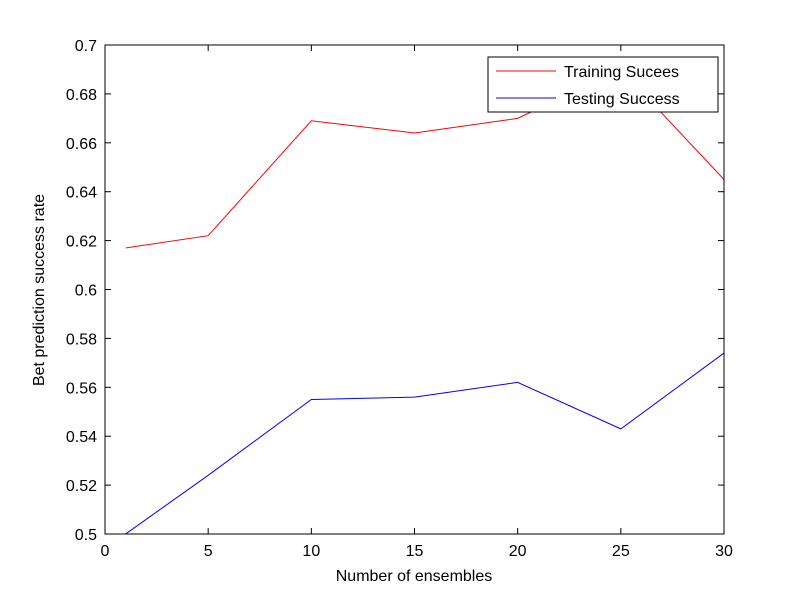 The width and height of the screenshot is (802, 602). Describe the element at coordinates (81, 95) in the screenshot. I see `y-tick-label: 0.68` at that location.